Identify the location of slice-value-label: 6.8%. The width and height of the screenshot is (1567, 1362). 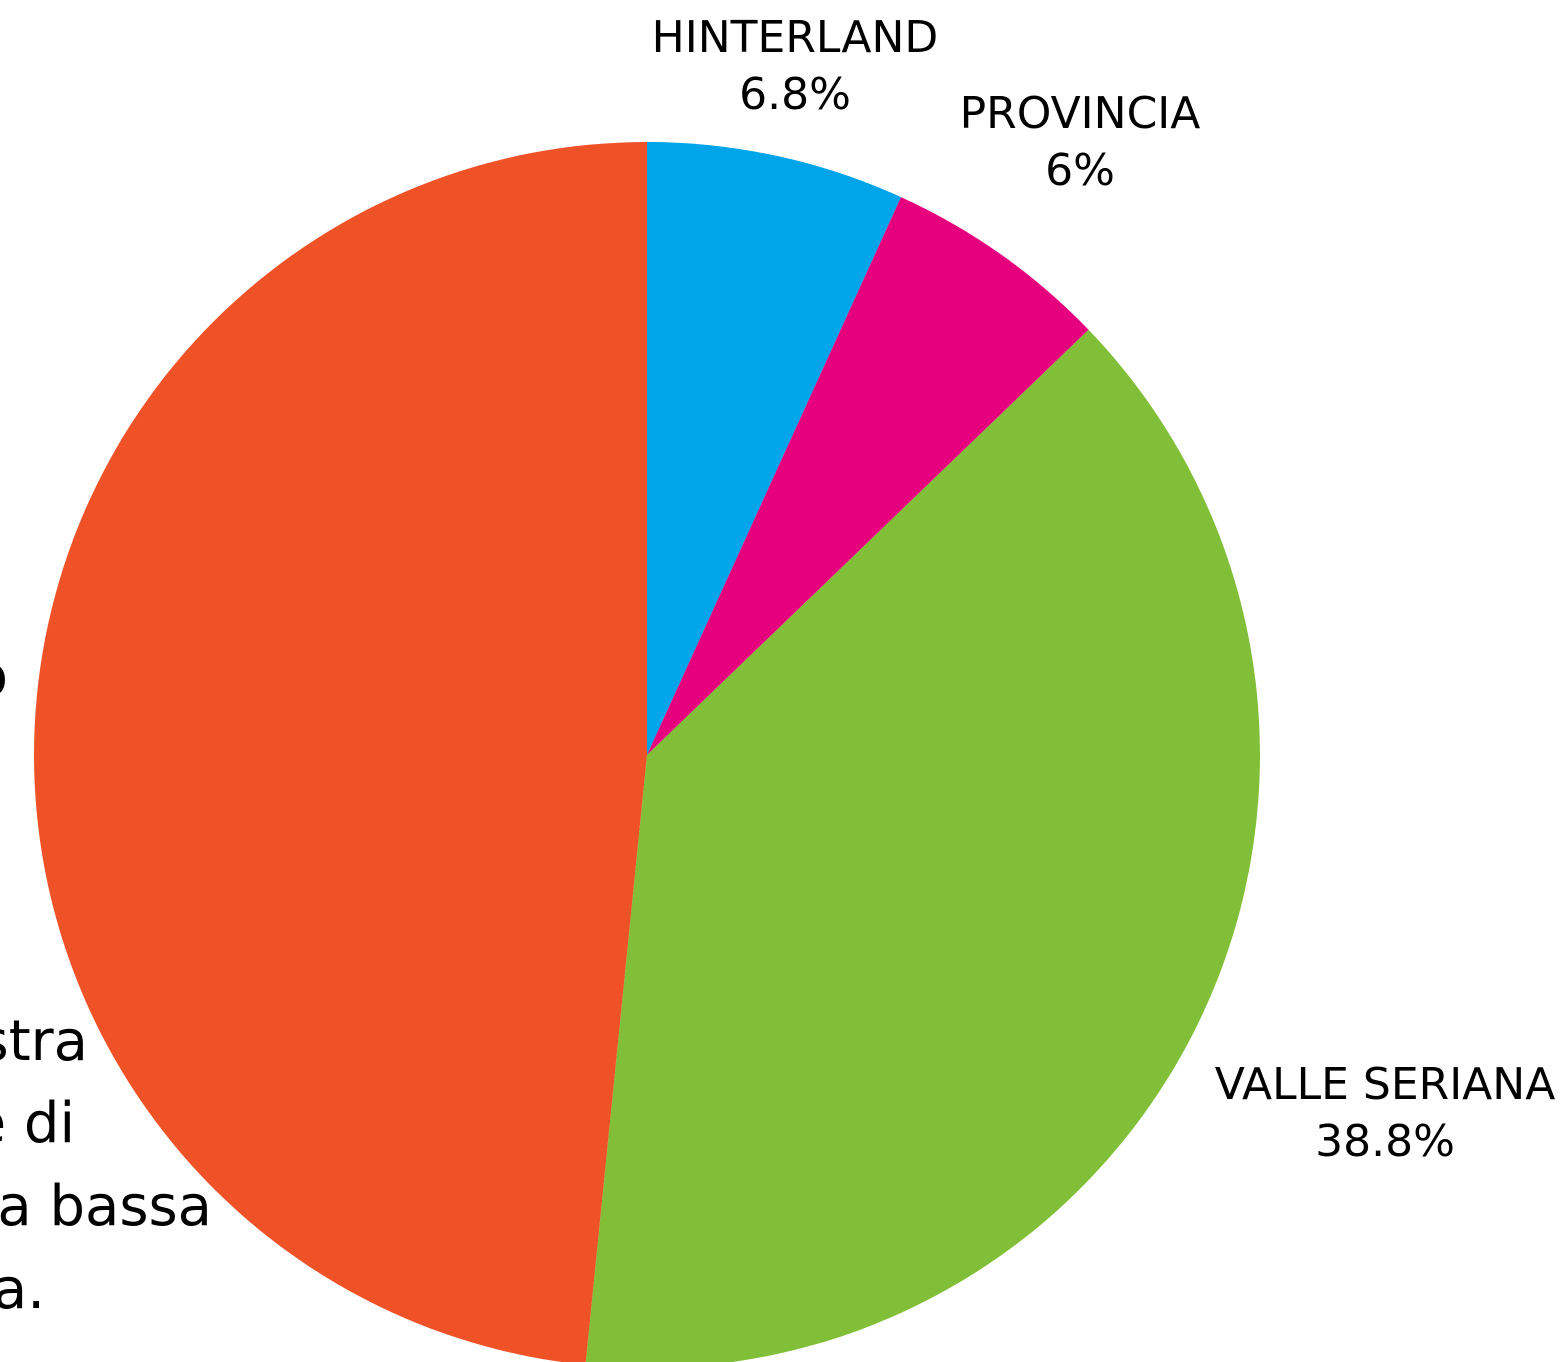
(795, 94).